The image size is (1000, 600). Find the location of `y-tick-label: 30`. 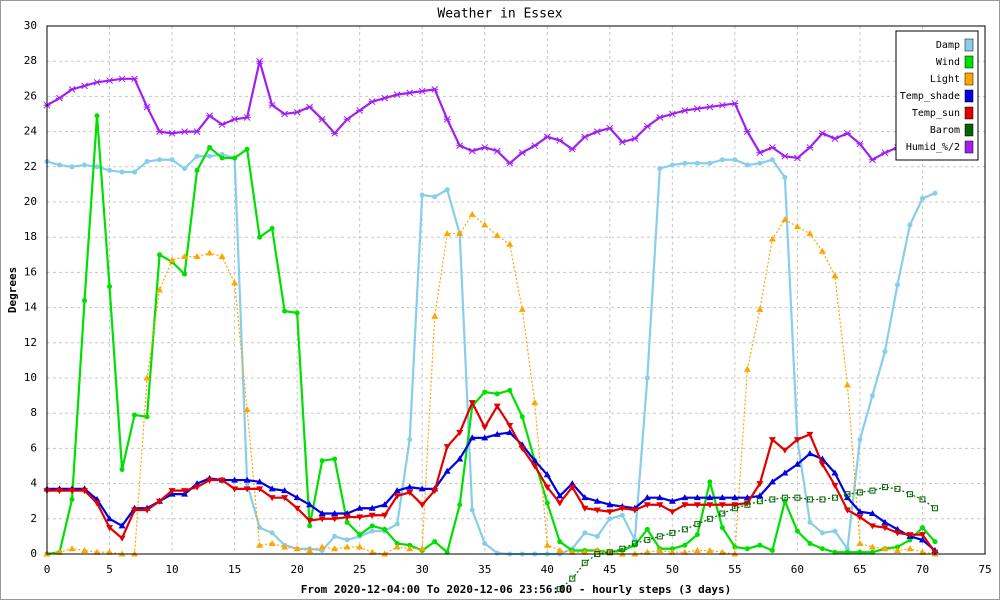

y-tick-label: 30 is located at coordinates (30, 25).